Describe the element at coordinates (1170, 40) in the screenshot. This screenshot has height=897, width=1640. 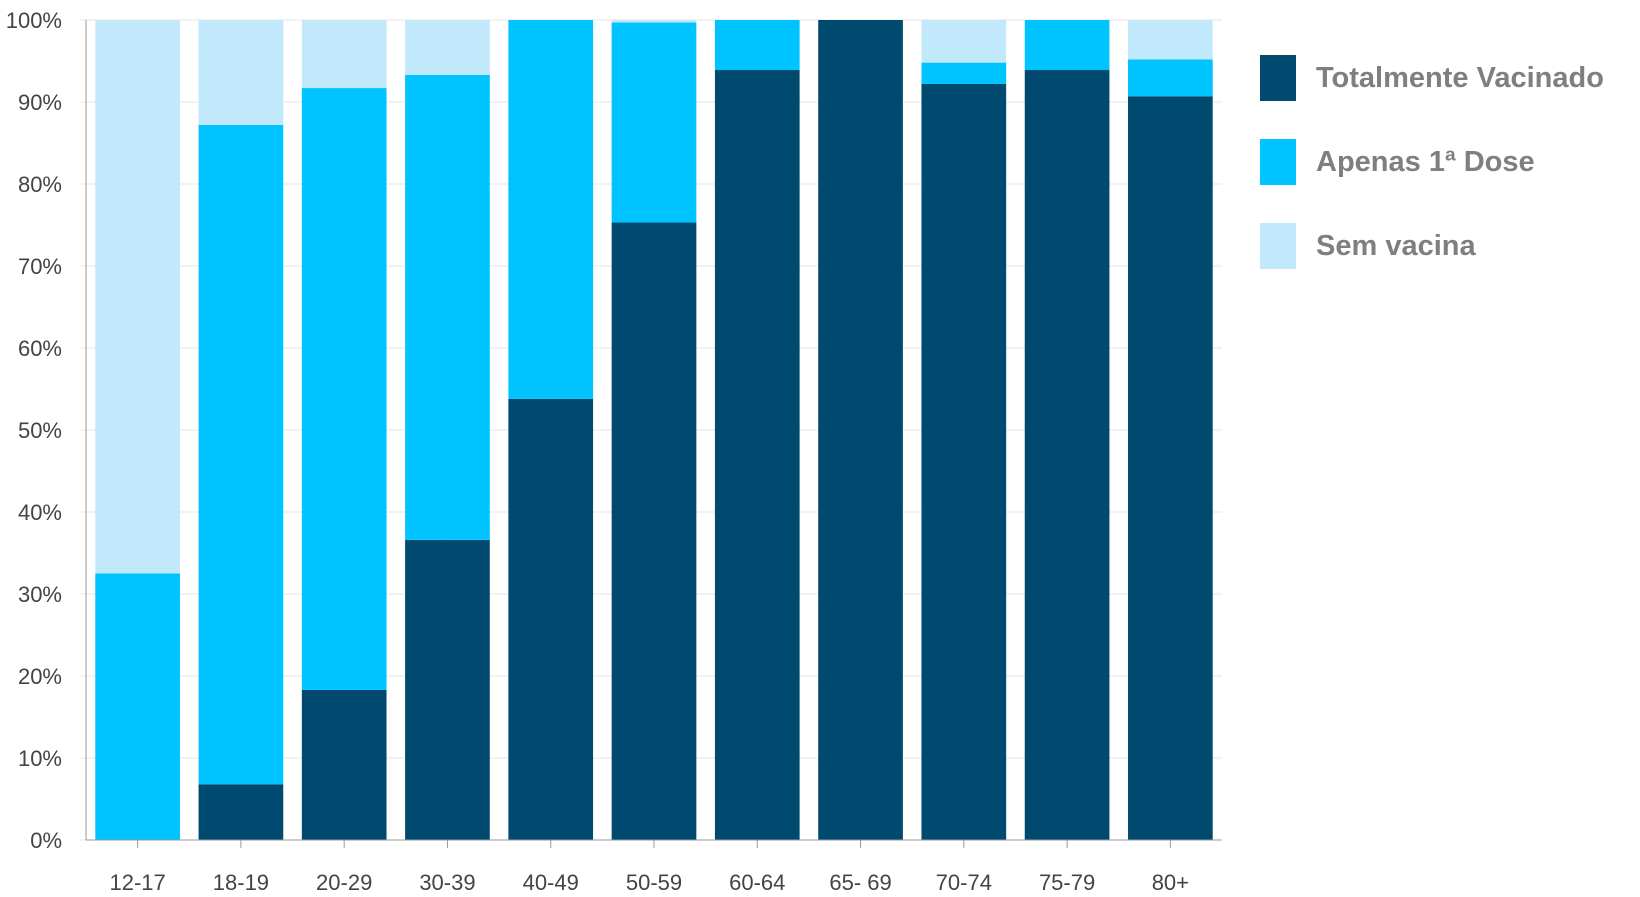
I see `bar-segment-unvaccinated-80+` at that location.